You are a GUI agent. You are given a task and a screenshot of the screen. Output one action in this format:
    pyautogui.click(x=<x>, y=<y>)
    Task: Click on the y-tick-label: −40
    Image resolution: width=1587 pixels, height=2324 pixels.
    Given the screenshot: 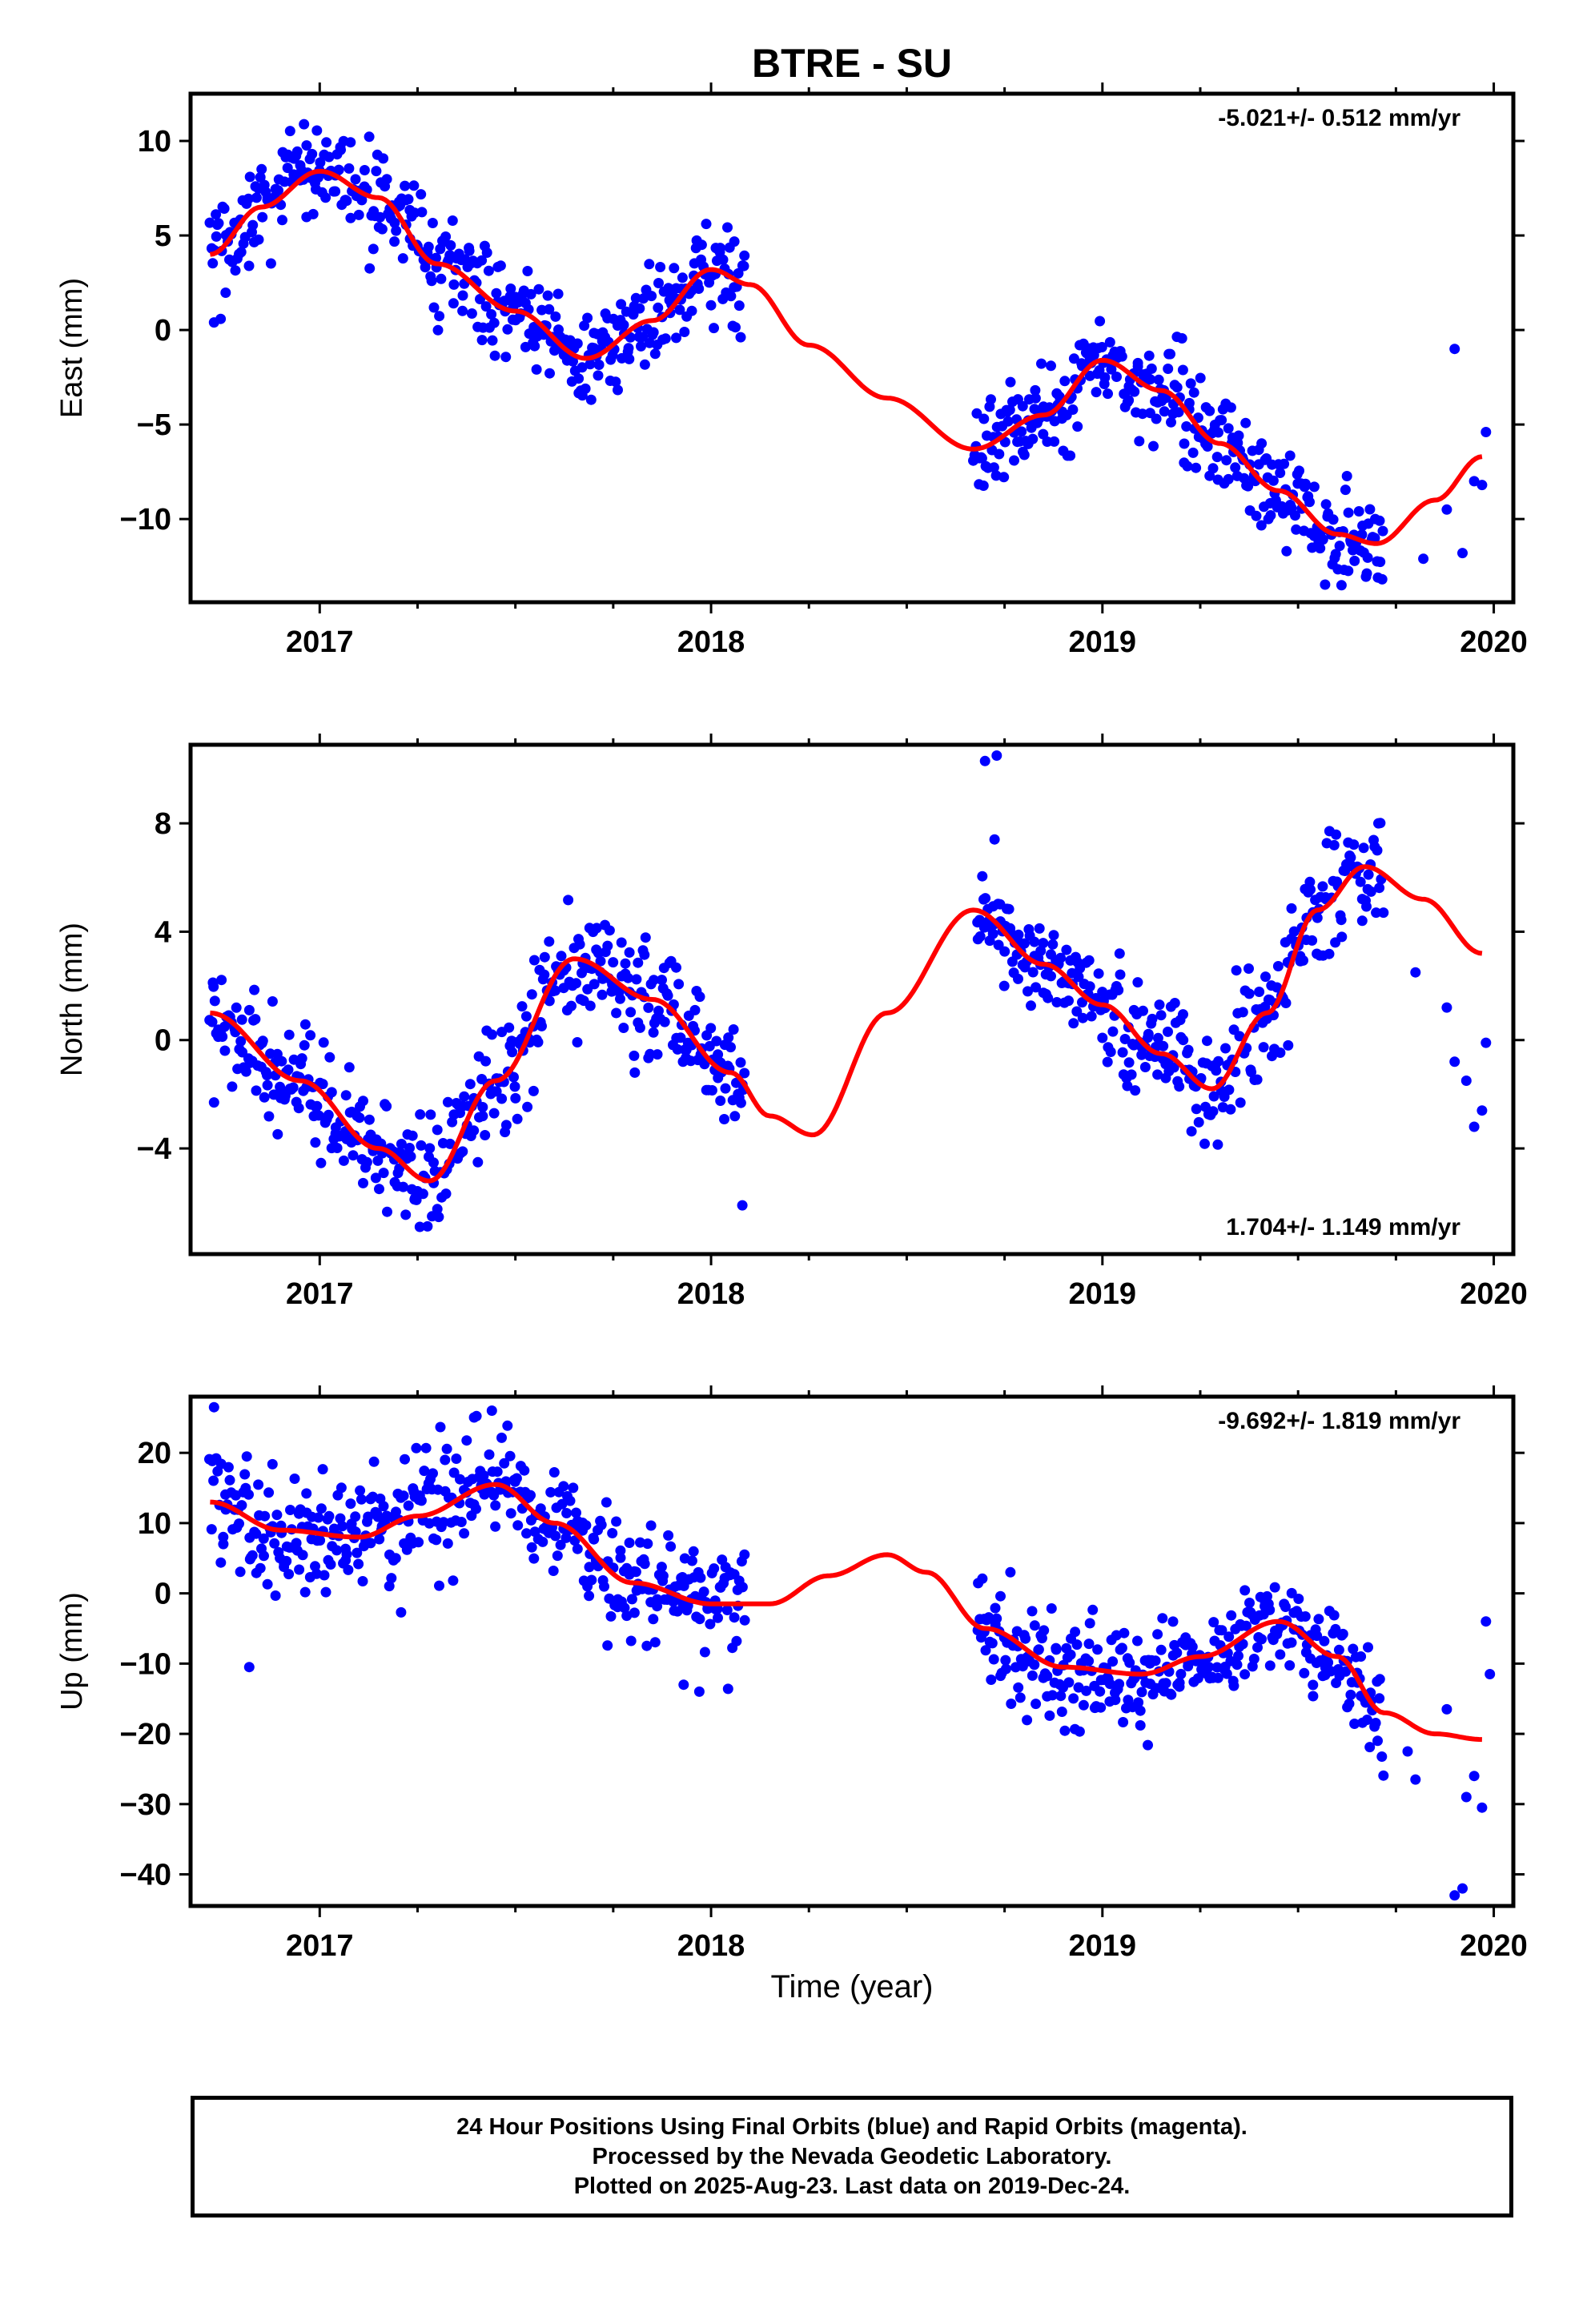 What is the action you would take?
    pyautogui.click(x=145, y=1875)
    